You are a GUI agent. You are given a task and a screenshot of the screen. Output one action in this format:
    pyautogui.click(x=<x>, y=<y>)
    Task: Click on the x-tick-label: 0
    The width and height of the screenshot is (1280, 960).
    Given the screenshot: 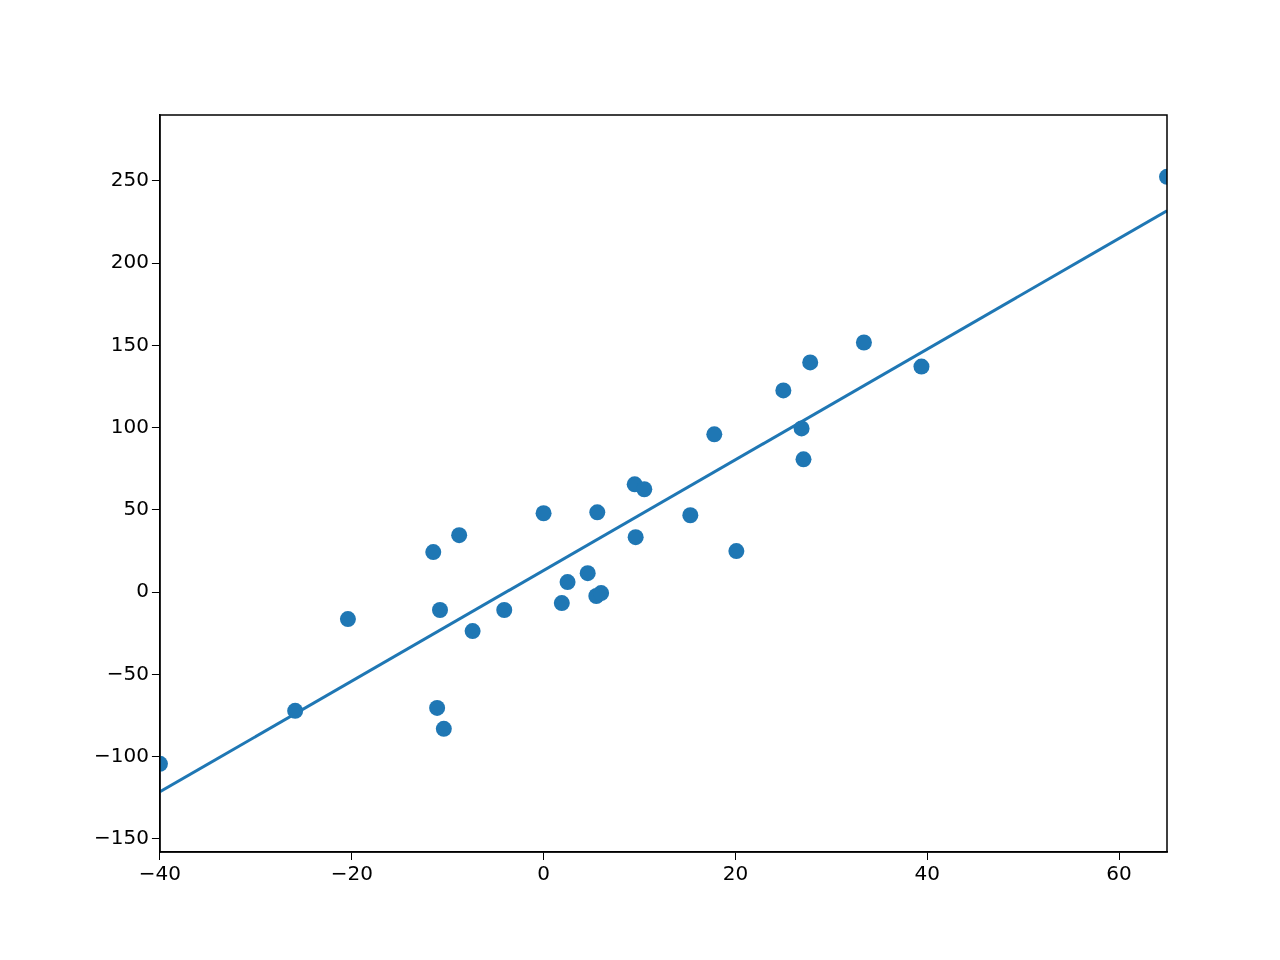 What is the action you would take?
    pyautogui.click(x=543, y=873)
    